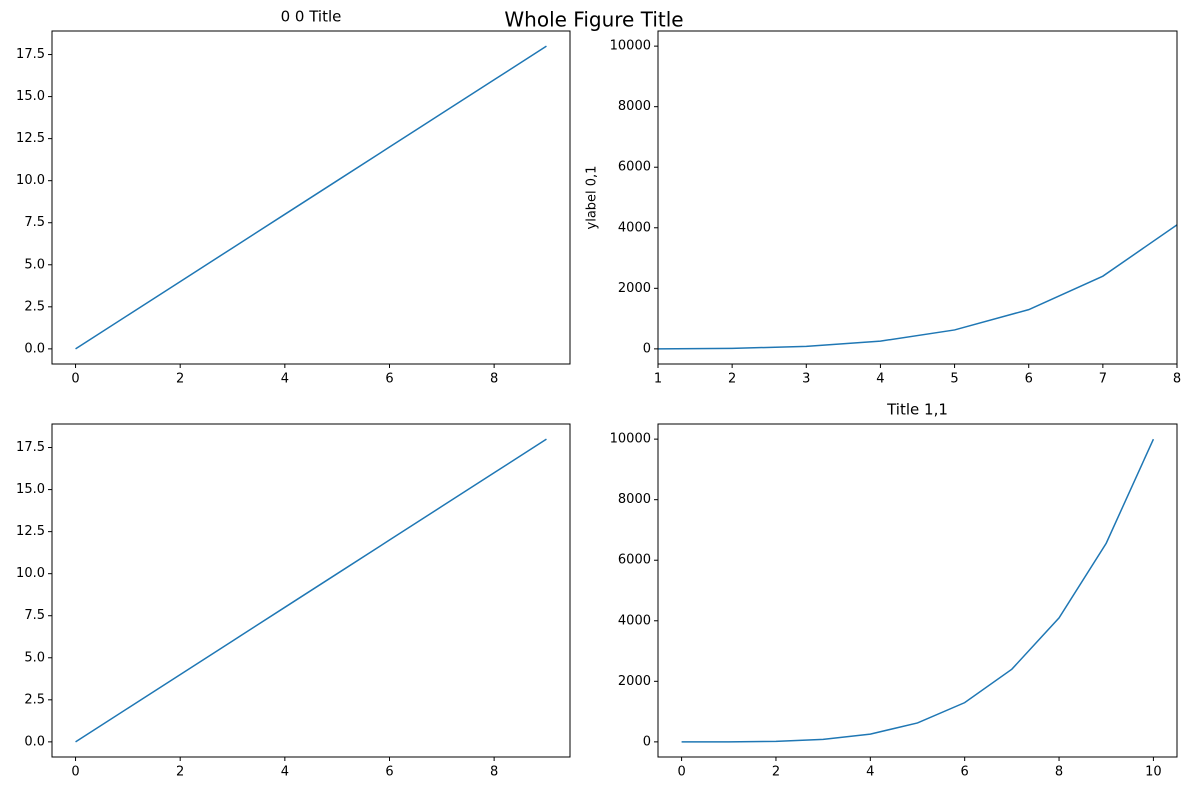 This screenshot has height=790, width=1189. What do you see at coordinates (806, 379) in the screenshot?
I see `x-tick-label: 3` at bounding box center [806, 379].